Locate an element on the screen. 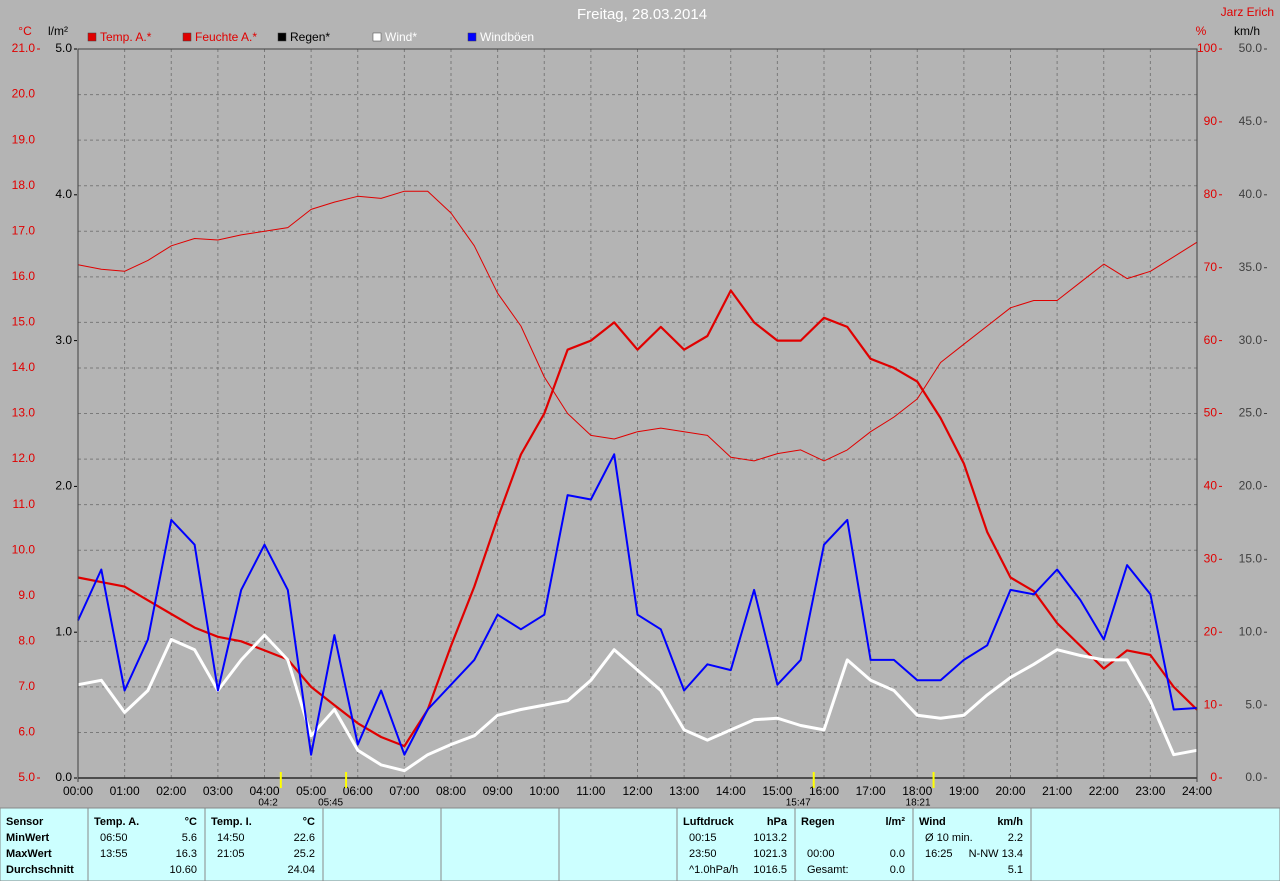 This screenshot has width=1280, height=881. table-cell: km/h is located at coordinates (1010, 822).